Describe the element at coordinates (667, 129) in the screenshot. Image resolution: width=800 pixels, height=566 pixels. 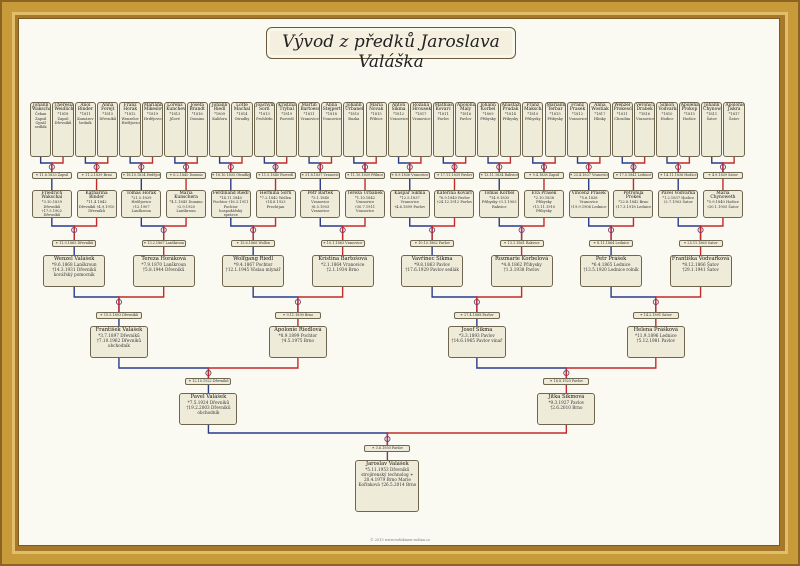
I see `ancestor-card-father: Simon Vodvarka *1810 Hodice` at that location.